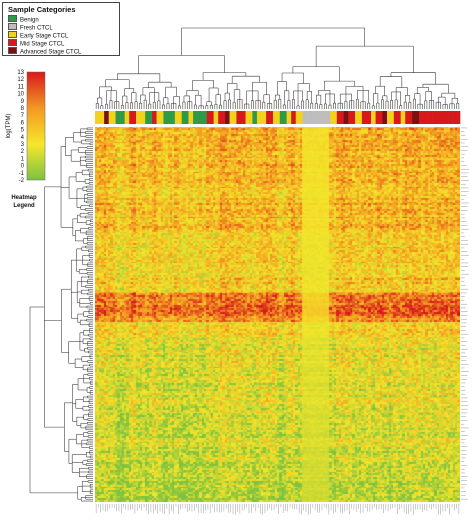 The width and height of the screenshot is (474, 526). What do you see at coordinates (21, 87) in the screenshot?
I see `colorbar-tick-label: 11` at bounding box center [21, 87].